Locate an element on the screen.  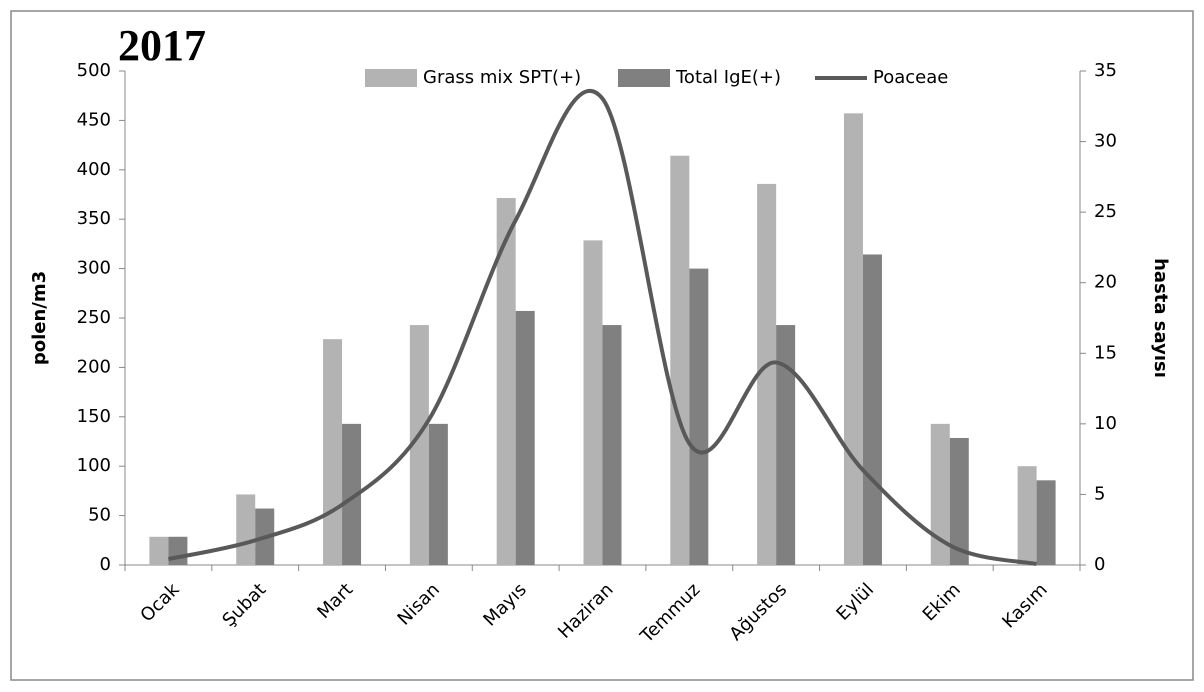
y2-tick-label: 20 is located at coordinates (1105, 282).